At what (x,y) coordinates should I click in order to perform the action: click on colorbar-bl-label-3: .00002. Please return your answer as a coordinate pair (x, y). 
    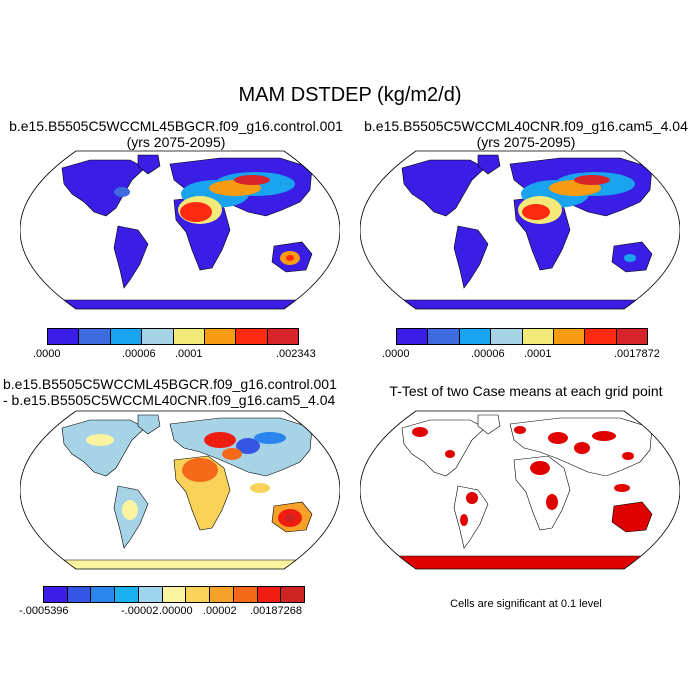
    Looking at the image, I should click on (220, 611).